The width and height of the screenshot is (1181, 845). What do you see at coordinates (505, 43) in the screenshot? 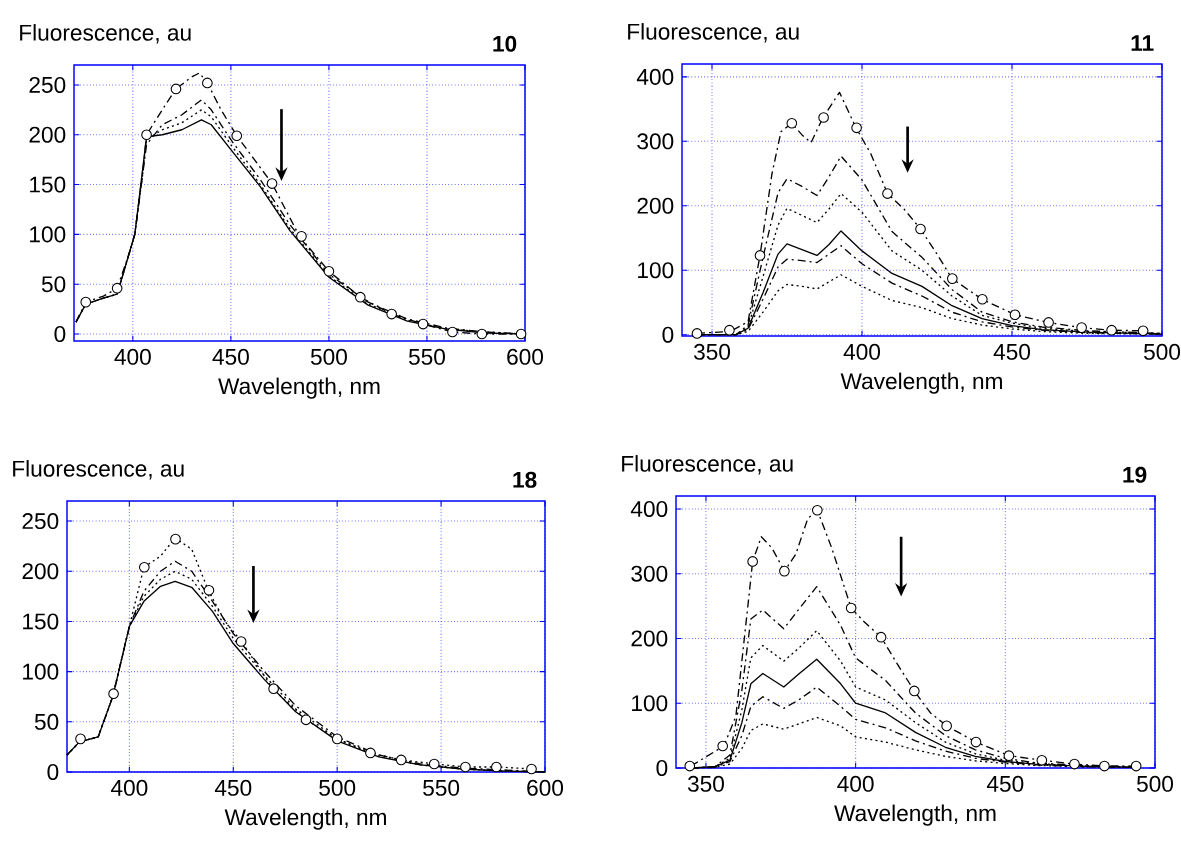
I see `chart-title: 10` at bounding box center [505, 43].